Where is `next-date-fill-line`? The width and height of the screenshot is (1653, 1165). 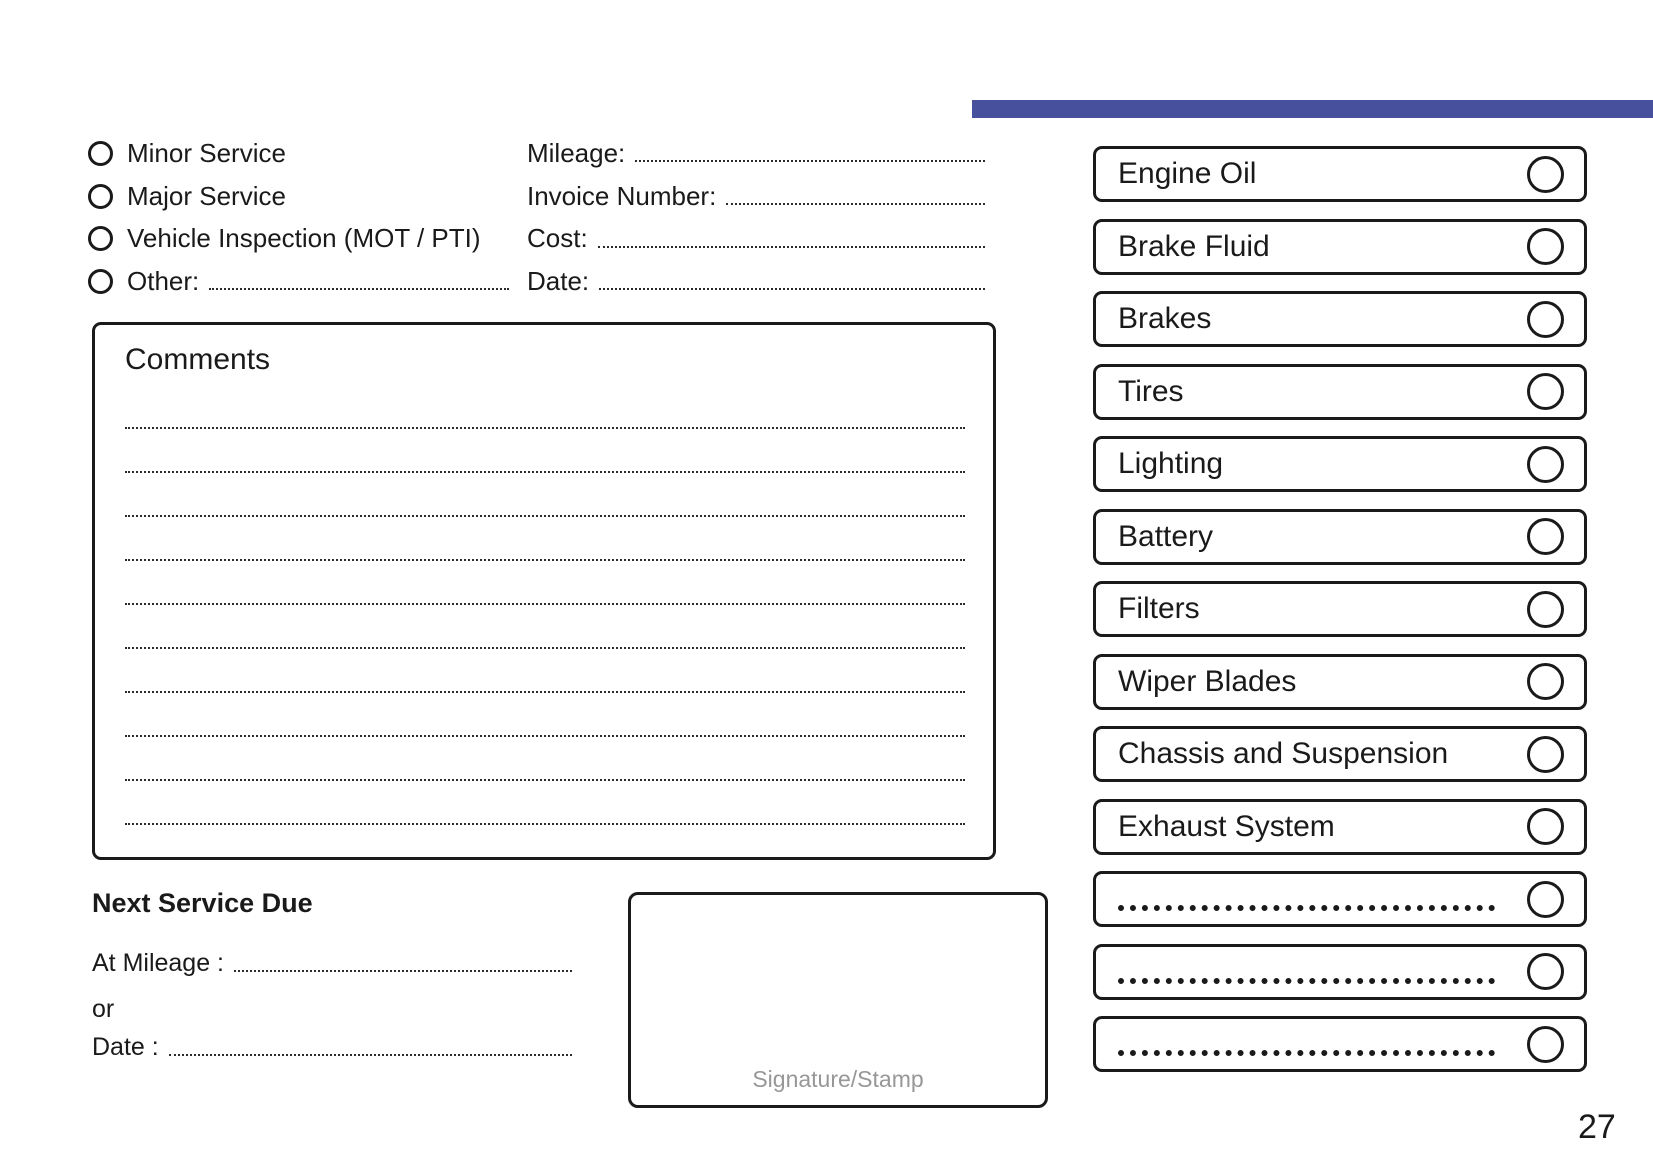 next-date-fill-line is located at coordinates (370, 1055).